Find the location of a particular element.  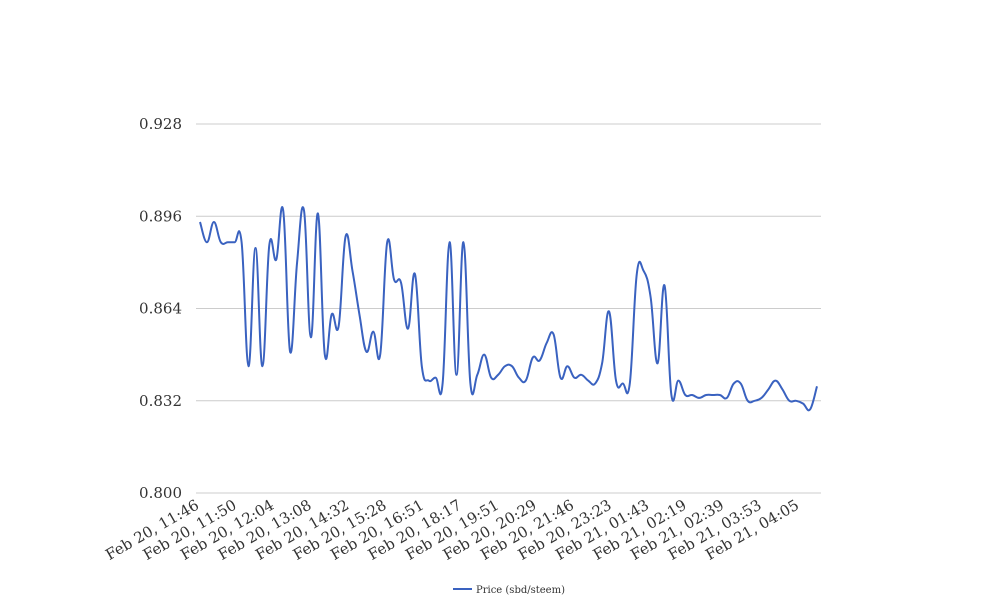

y-tick-label: 0.832 is located at coordinates (160, 401).